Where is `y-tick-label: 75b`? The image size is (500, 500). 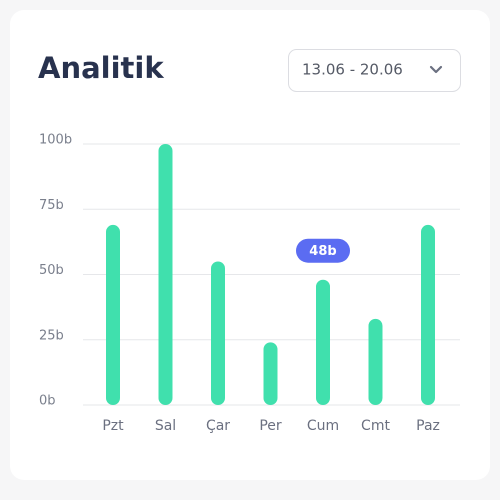
y-tick-label: 75b is located at coordinates (51, 205).